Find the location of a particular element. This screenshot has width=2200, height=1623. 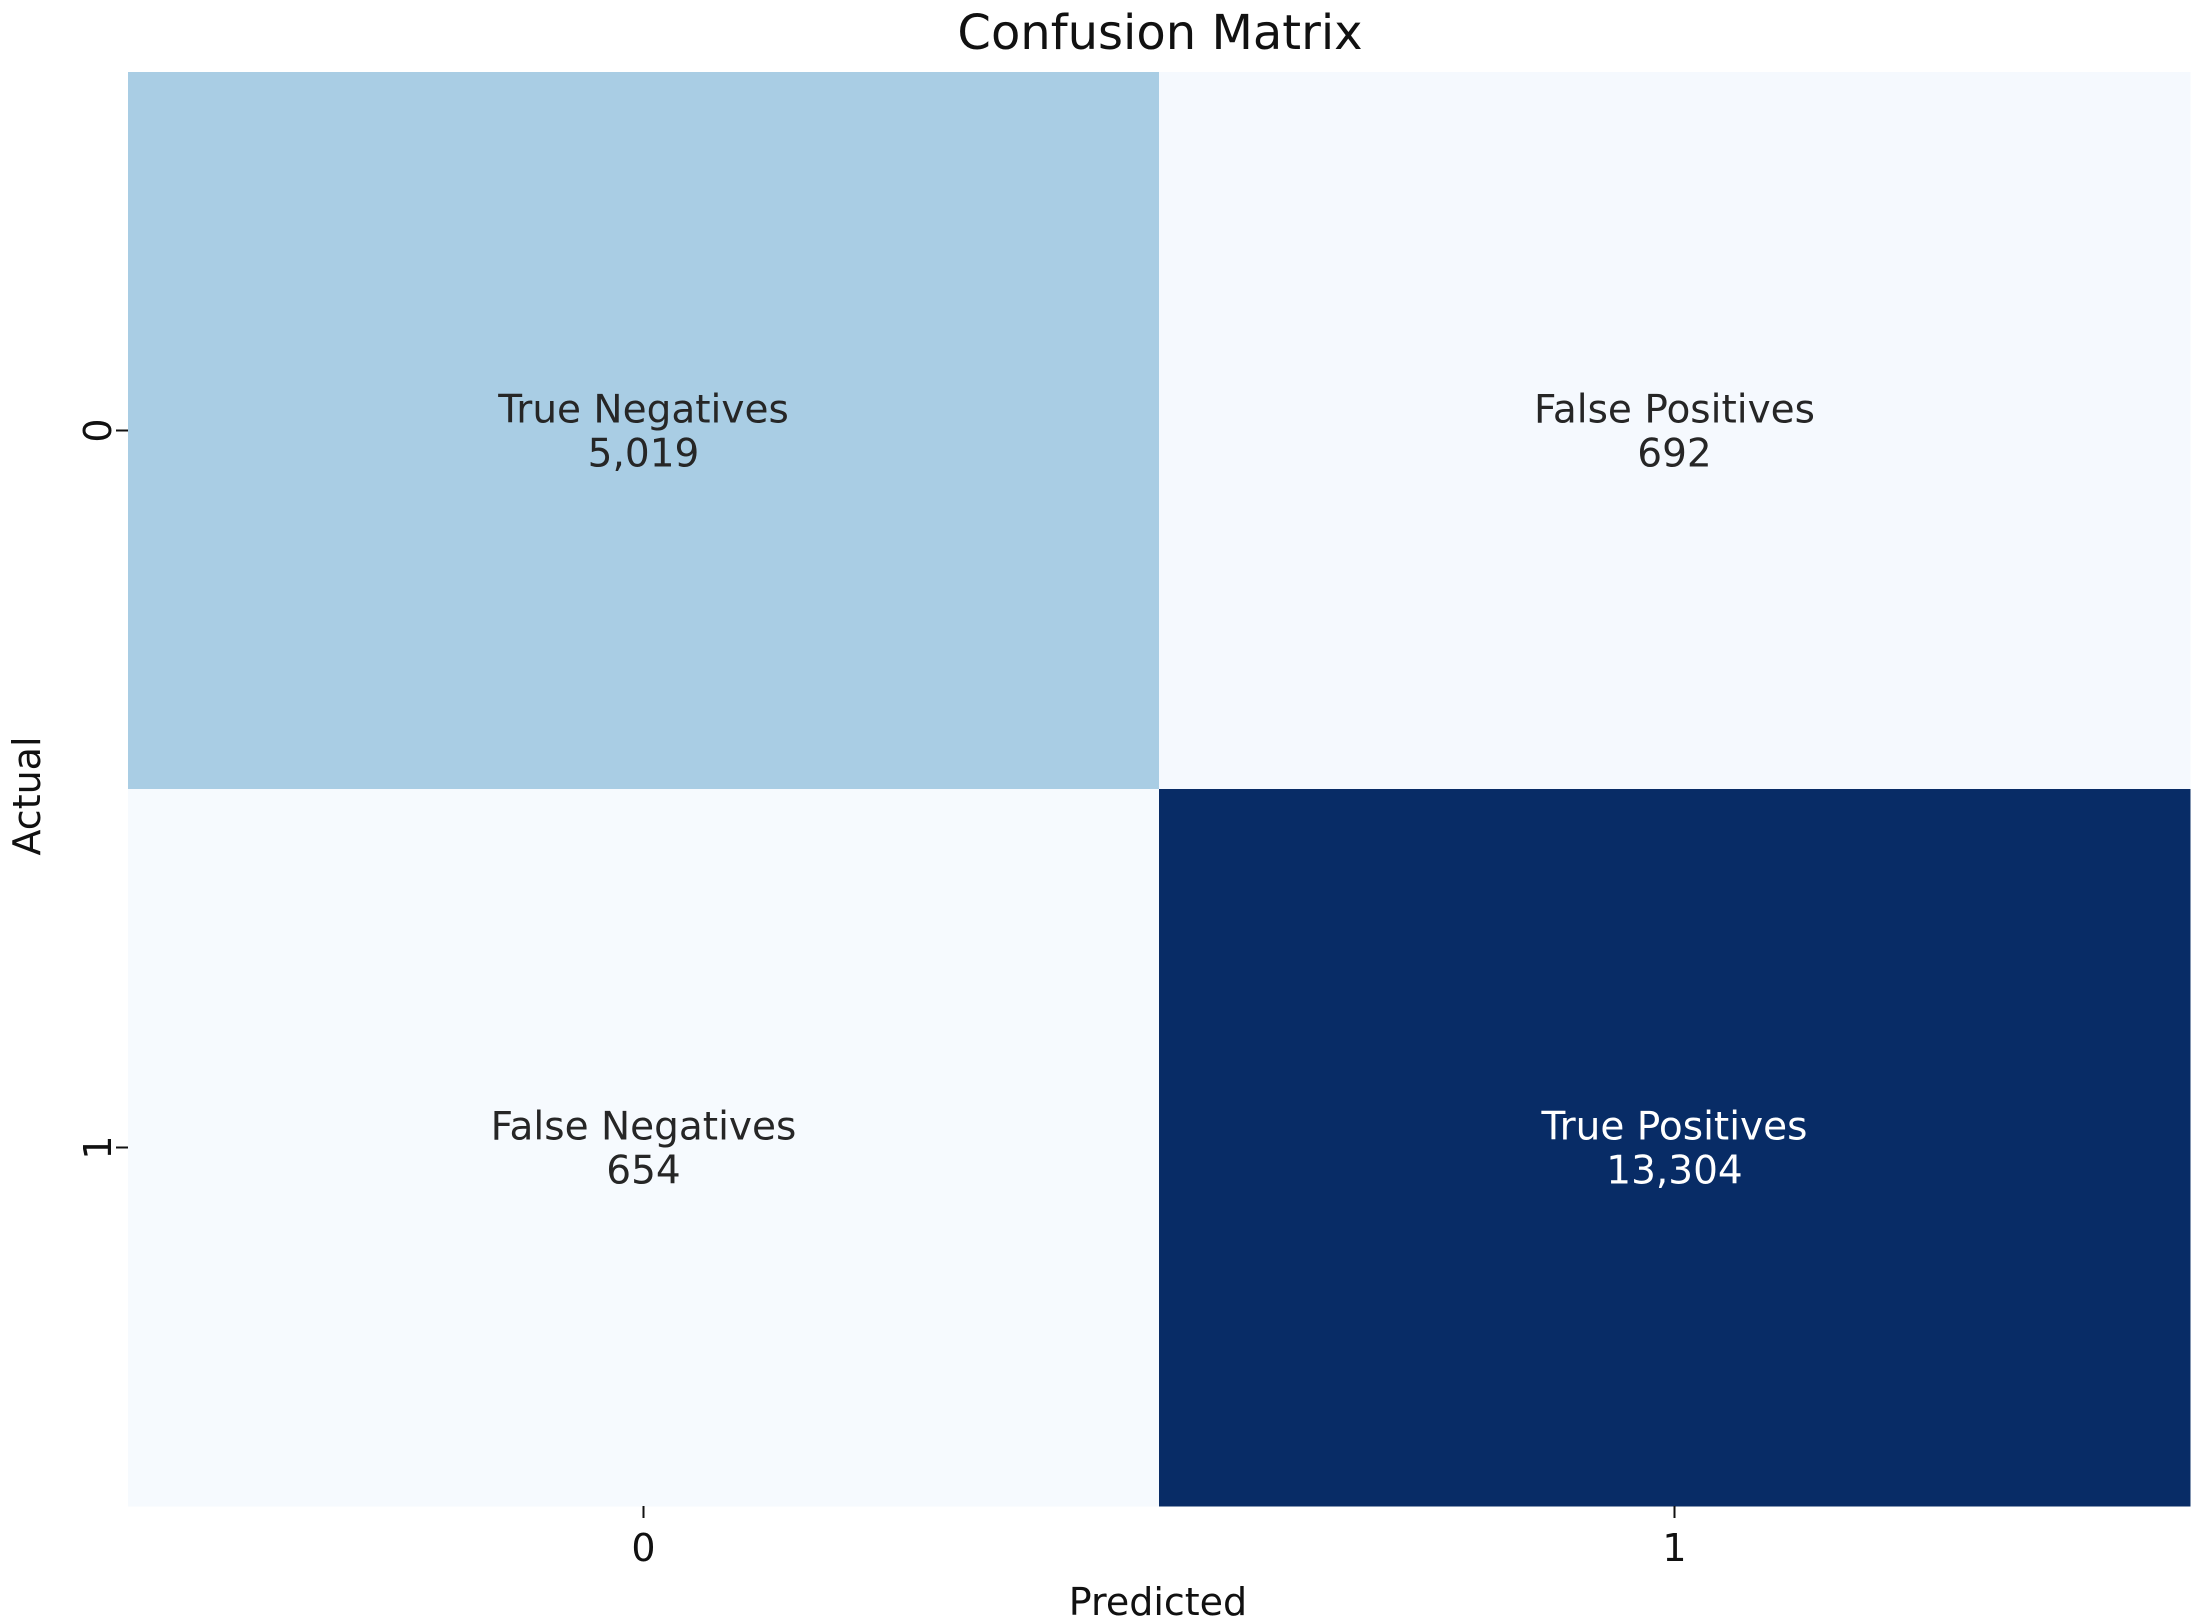

cell-count-label: 5,019 is located at coordinates (644, 454).